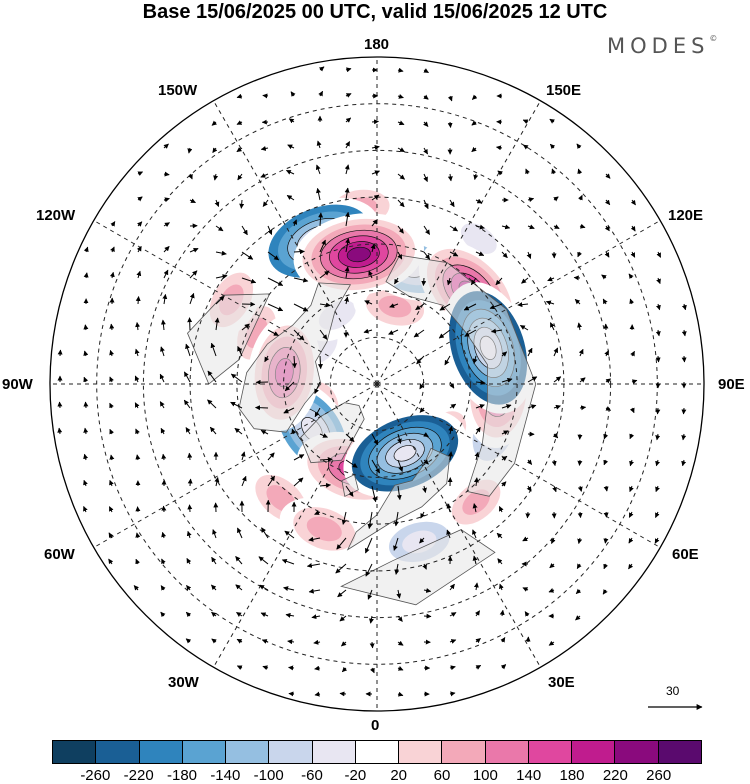 The width and height of the screenshot is (750, 784). Describe the element at coordinates (615, 775) in the screenshot. I see `colorbar-tick-label: 220` at that location.